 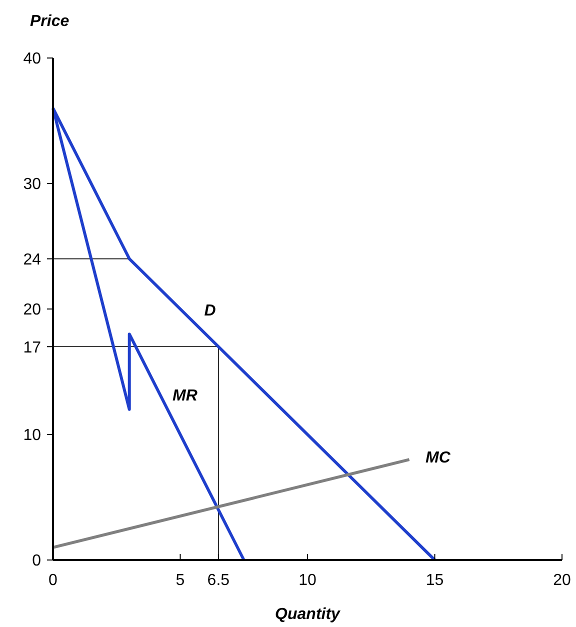 I want to click on y-axis-title: Price, so click(x=50, y=21).